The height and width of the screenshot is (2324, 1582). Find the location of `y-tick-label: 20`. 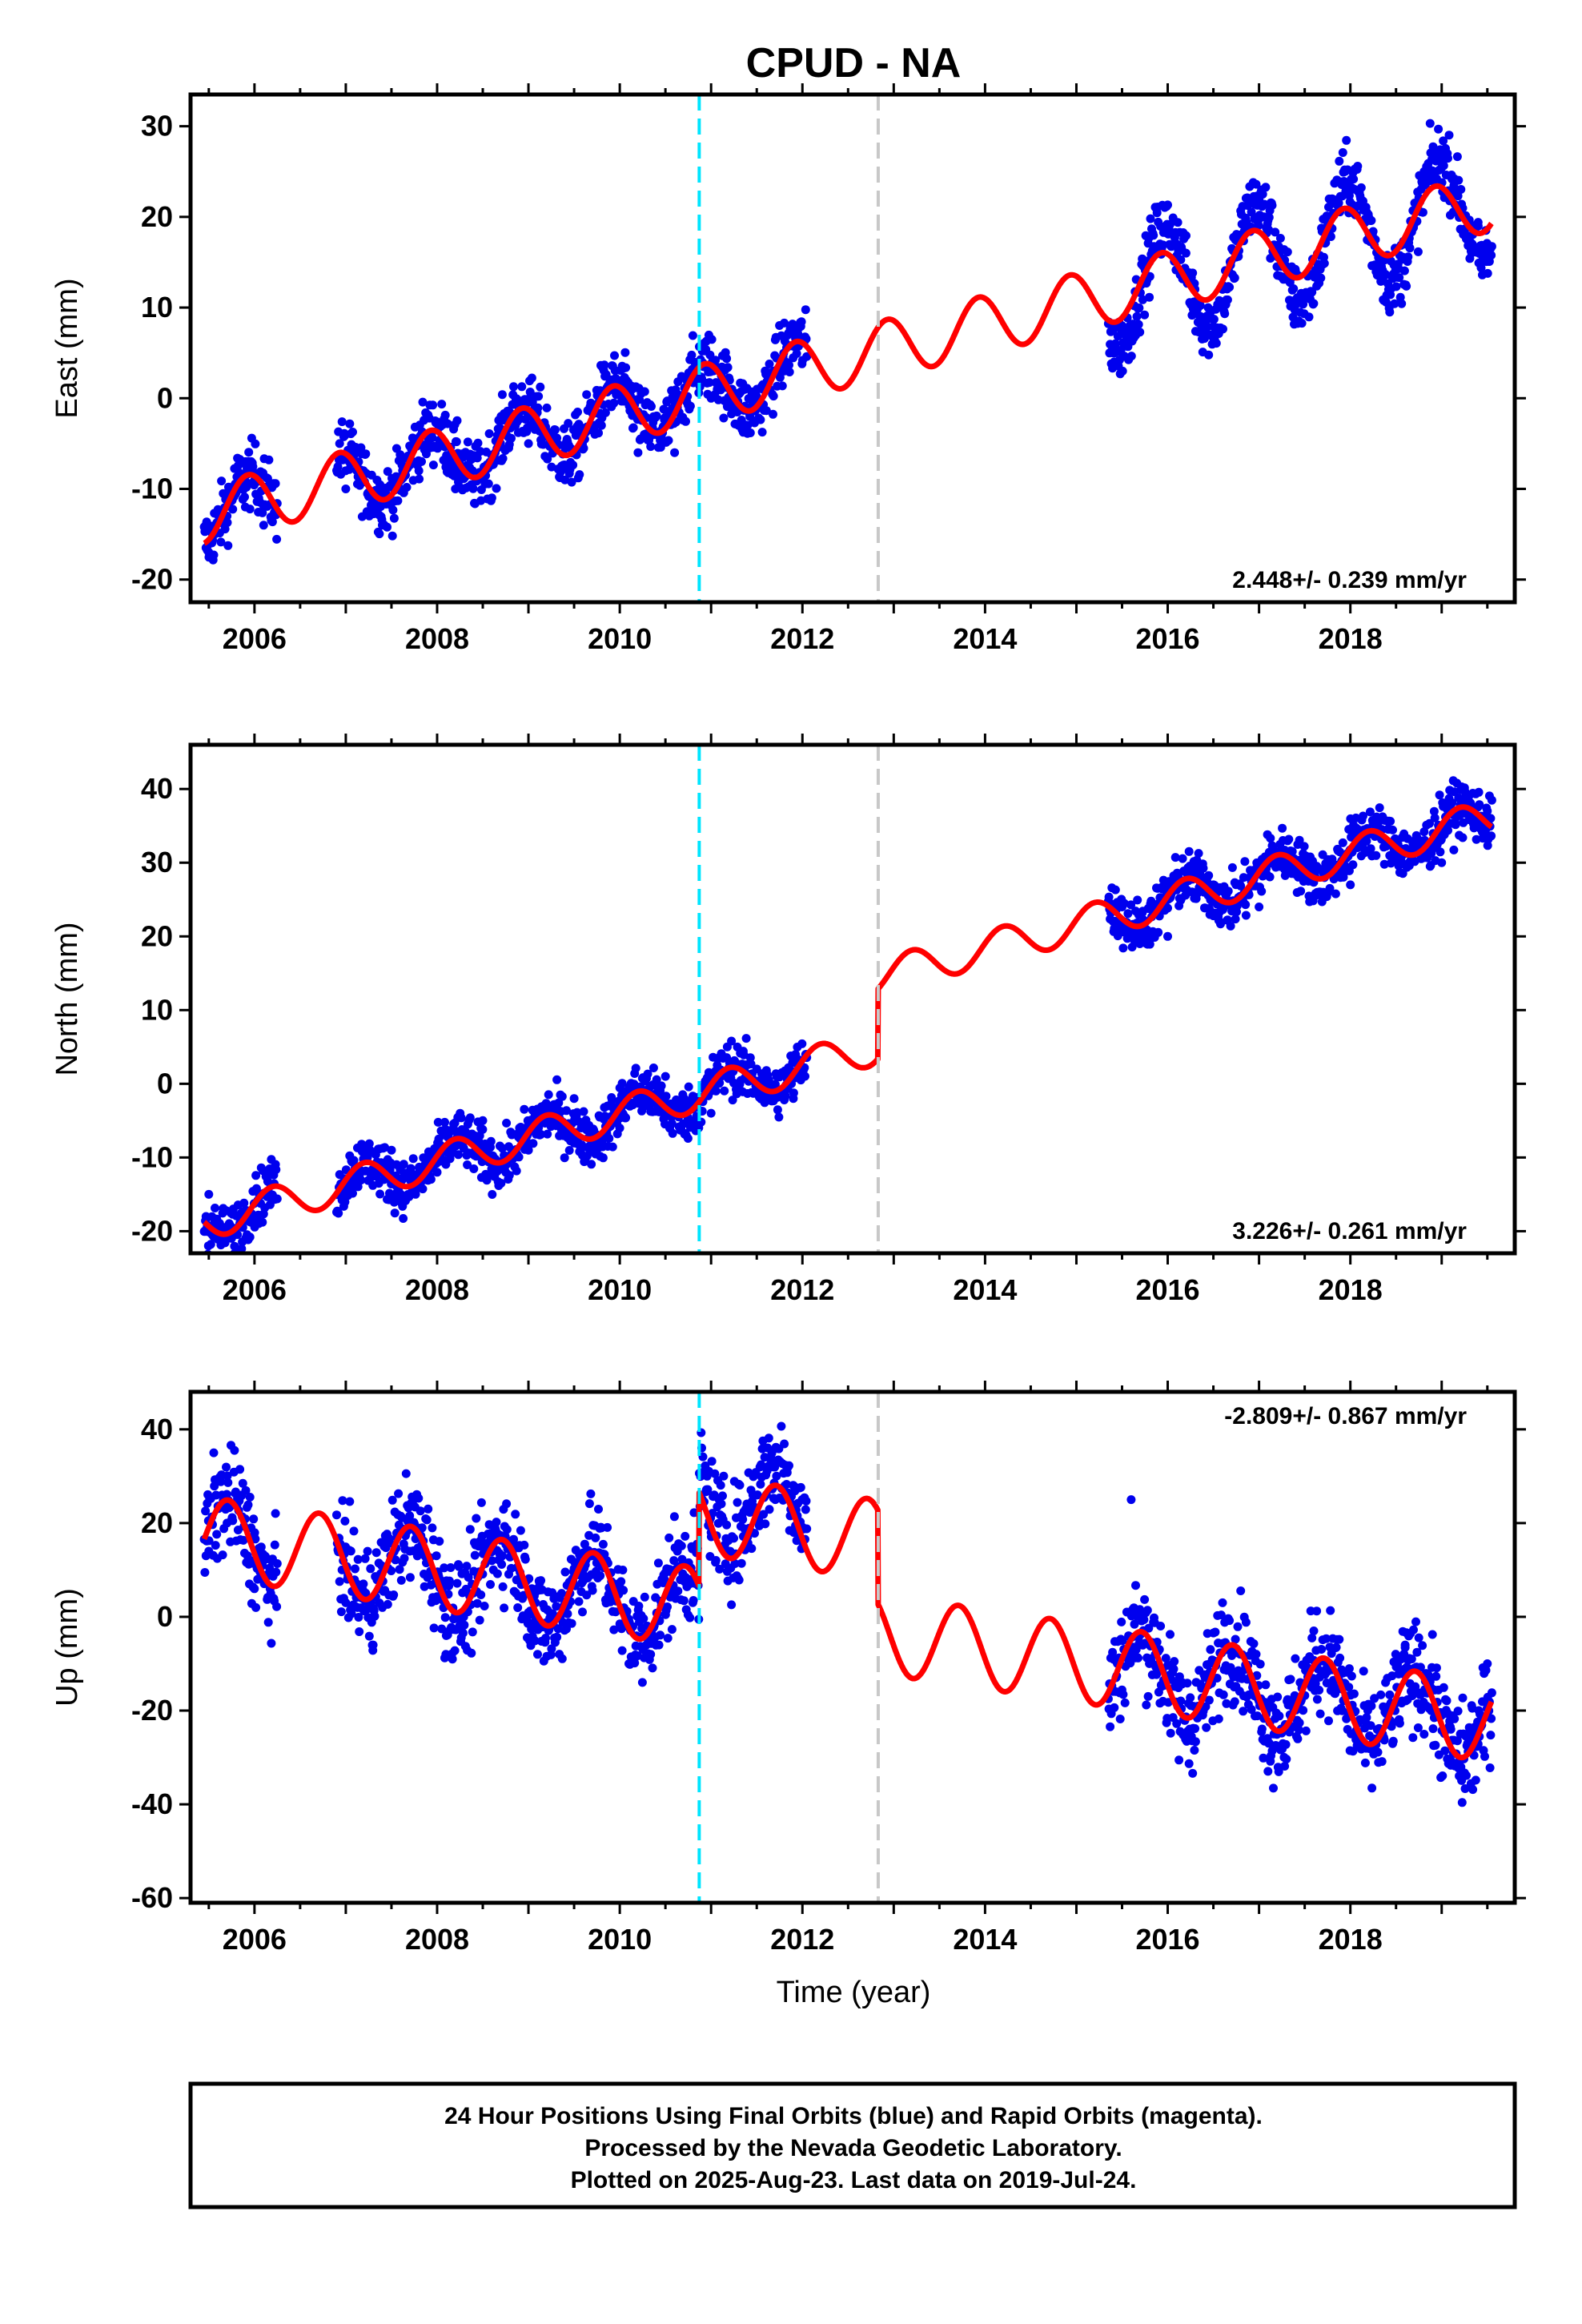

y-tick-label: 20 is located at coordinates (157, 935).